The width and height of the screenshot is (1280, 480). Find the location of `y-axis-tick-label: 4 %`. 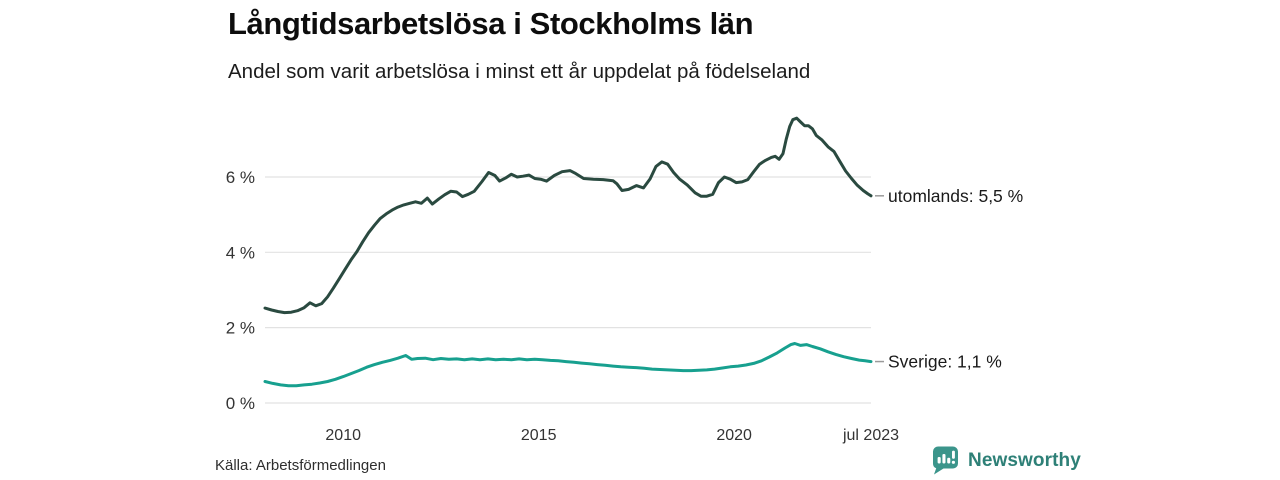

y-axis-tick-label: 4 % is located at coordinates (240, 252).